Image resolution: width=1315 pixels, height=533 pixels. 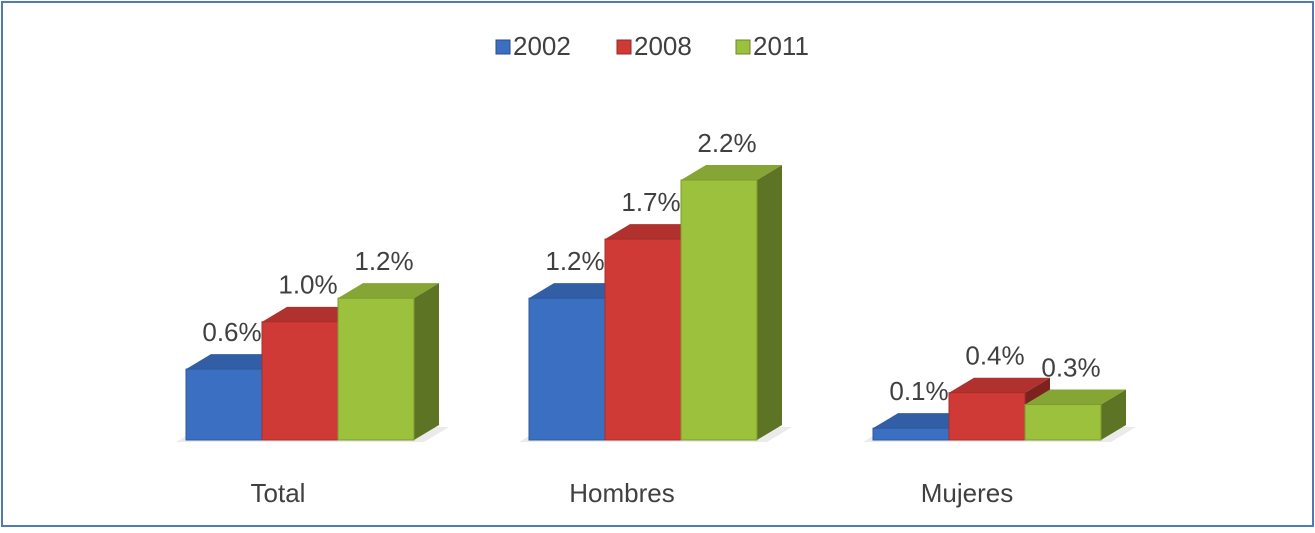 What do you see at coordinates (621, 493) in the screenshot?
I see `x-tick-label: Hombres` at bounding box center [621, 493].